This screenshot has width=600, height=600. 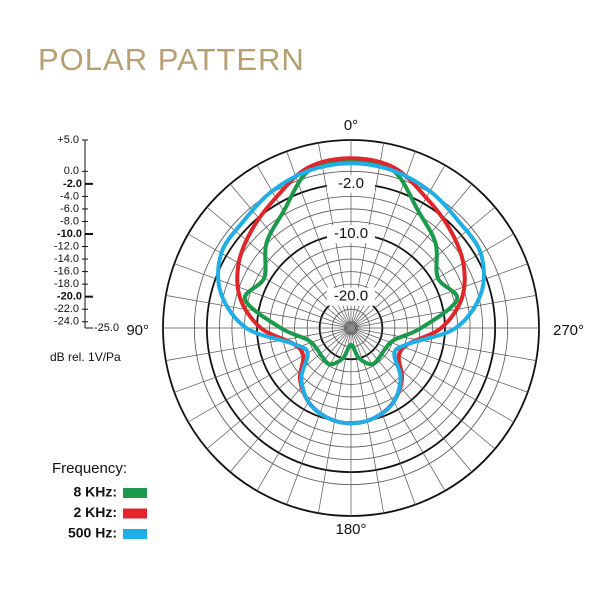 What do you see at coordinates (66, 259) in the screenshot?
I see `r-tick-label: -14.0` at bounding box center [66, 259].